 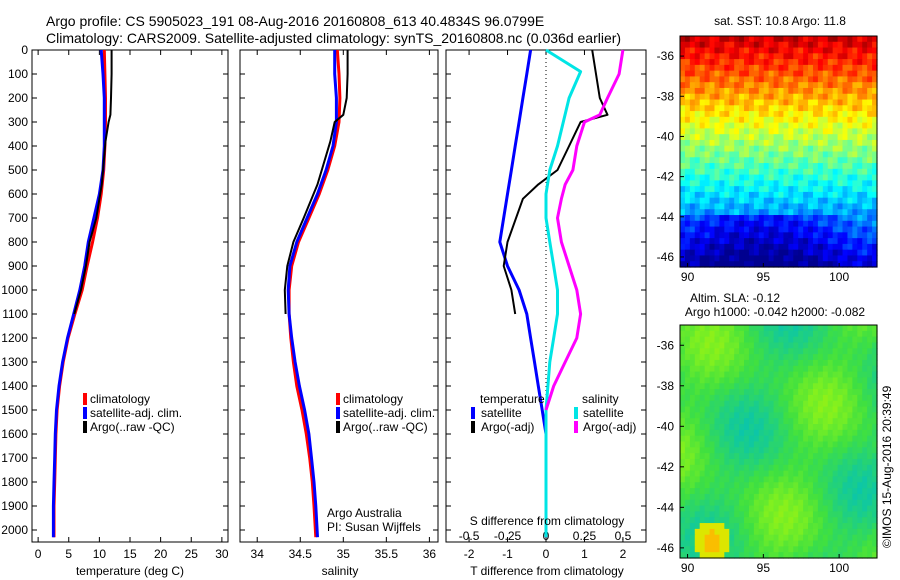 I want to click on x-tick-label: 1, so click(x=584, y=554).